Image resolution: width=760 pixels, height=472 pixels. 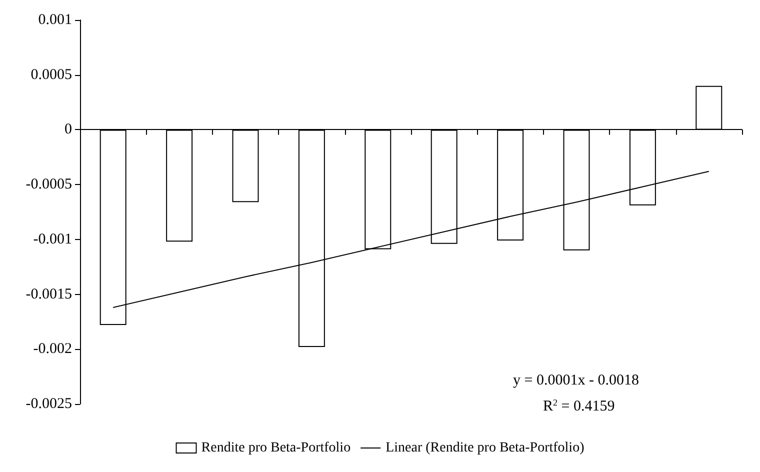 I want to click on annotation: y = 0.0001x - 0.0018, so click(x=576, y=380).